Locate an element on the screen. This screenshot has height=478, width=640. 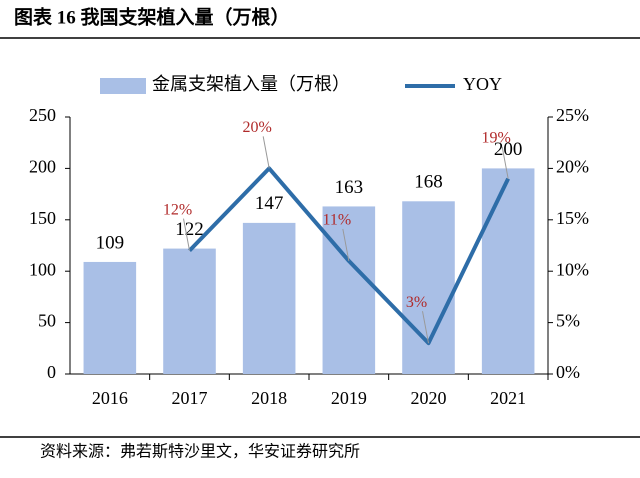
yoy-label: 19% is located at coordinates (496, 137).